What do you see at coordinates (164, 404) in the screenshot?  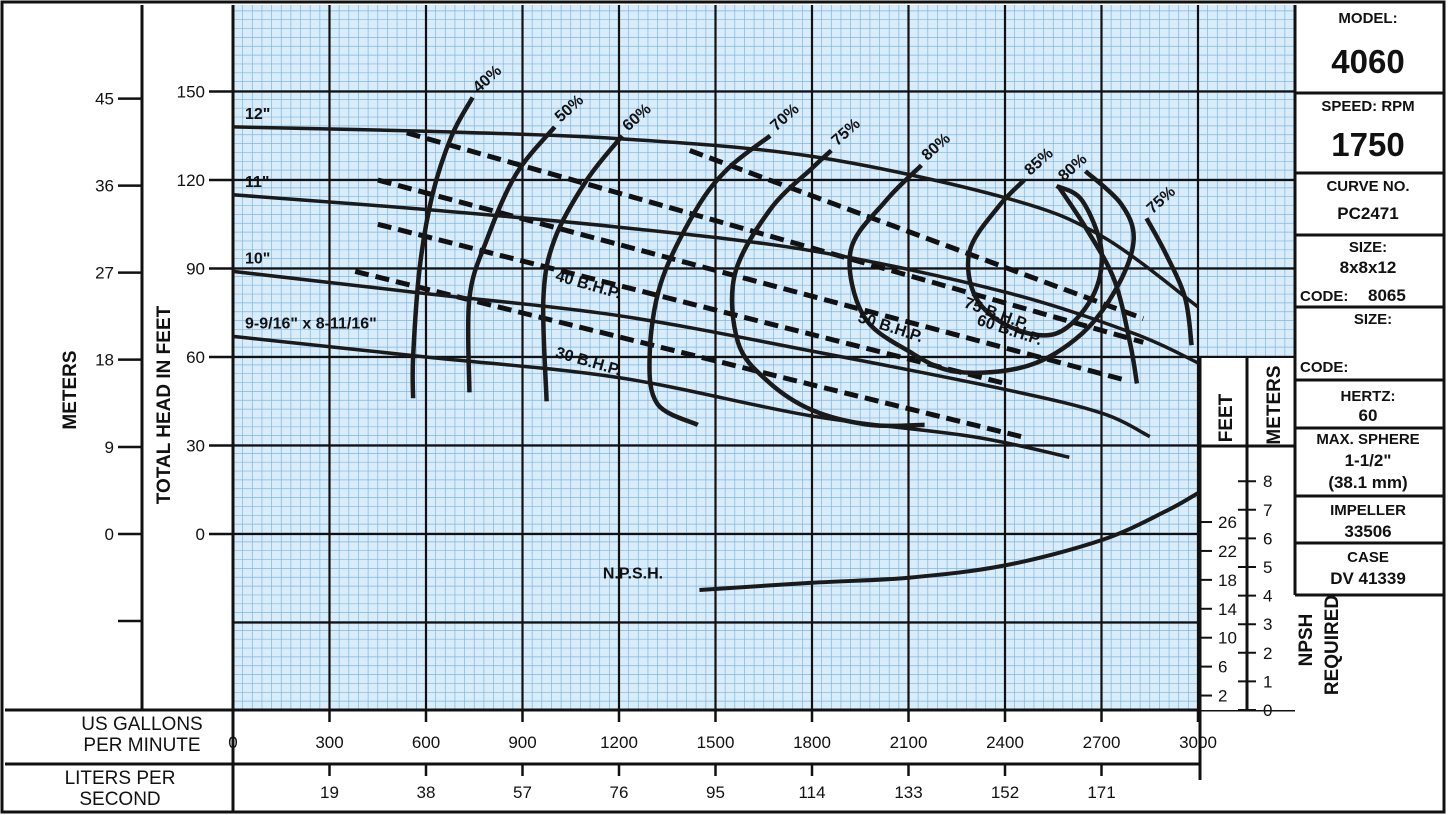 I see `head-axis-title: TOTAL HEAD IN FEET` at bounding box center [164, 404].